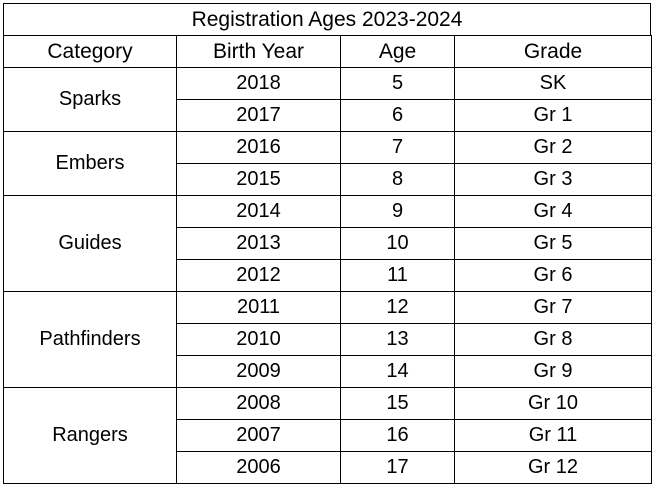 The height and width of the screenshot is (484, 654). I want to click on table-row: 2009 14 Gr 9, so click(328, 371).